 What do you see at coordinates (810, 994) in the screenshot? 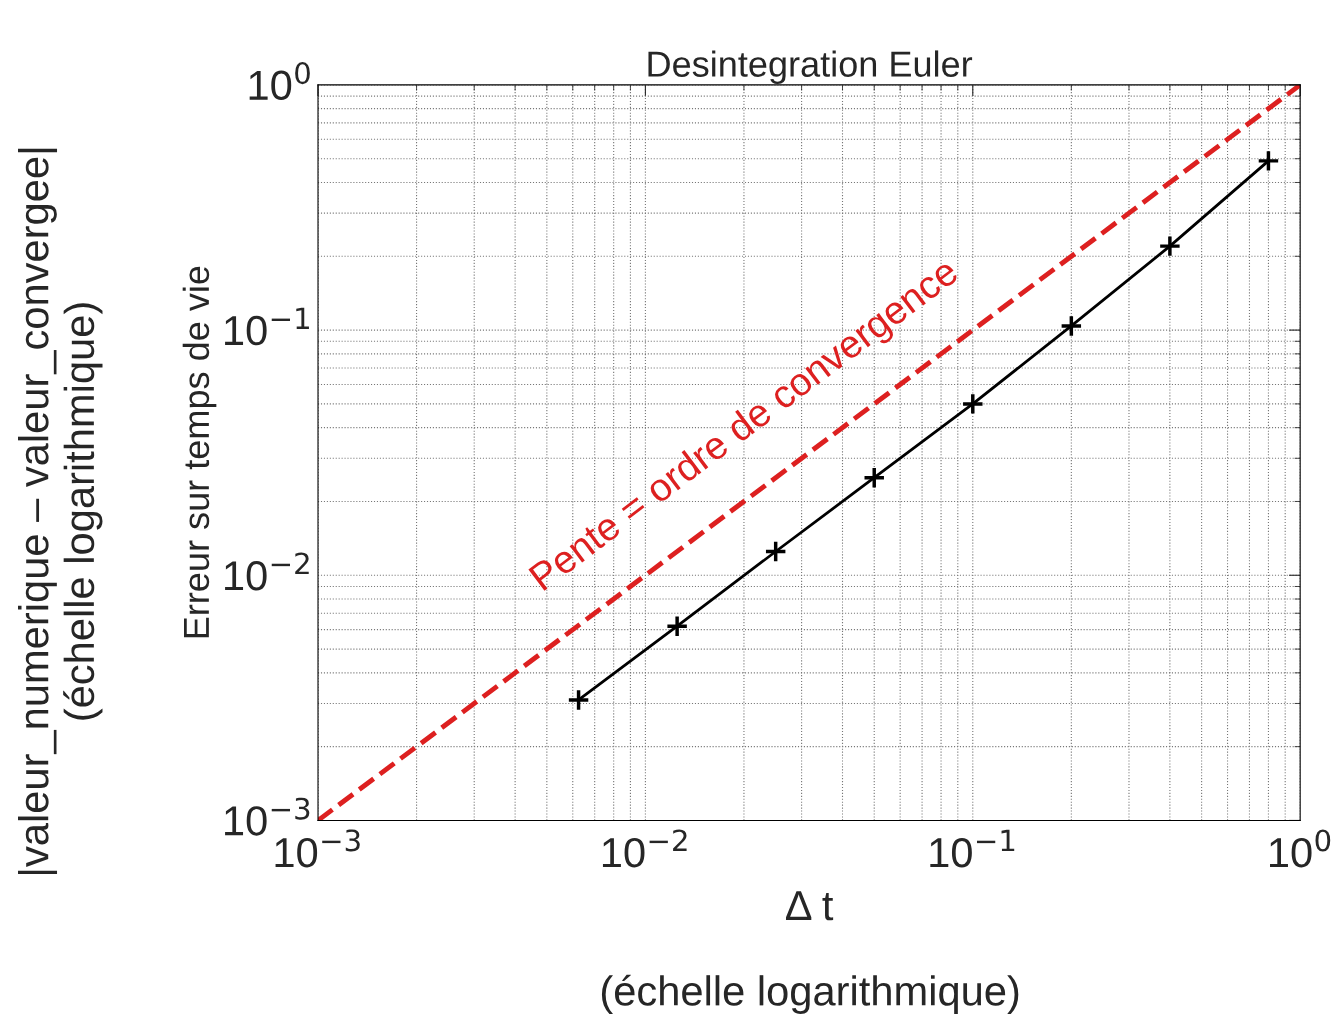
I see `text: (échelle logarithmique)` at bounding box center [810, 994].